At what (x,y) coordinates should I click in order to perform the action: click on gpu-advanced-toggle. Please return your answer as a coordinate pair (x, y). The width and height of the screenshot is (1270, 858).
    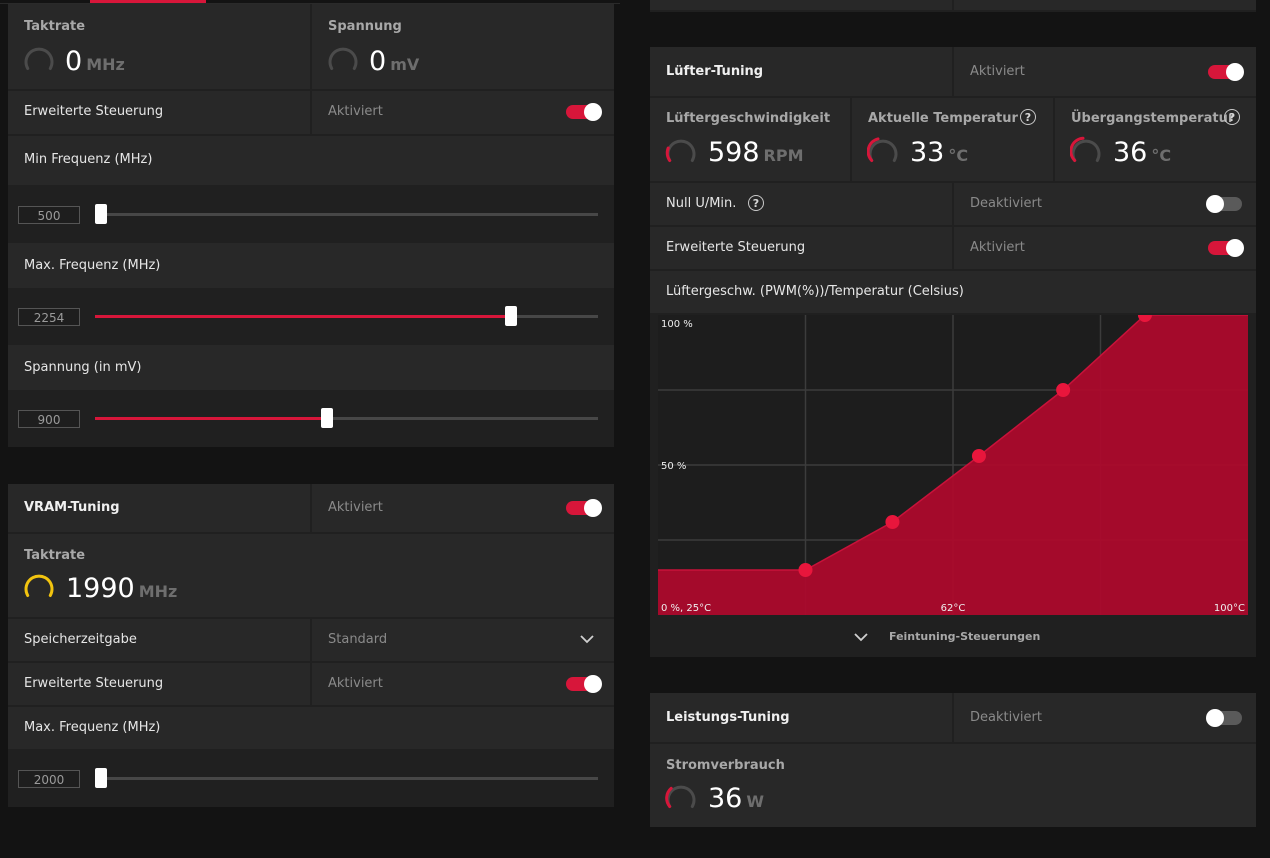
    Looking at the image, I should click on (584, 112).